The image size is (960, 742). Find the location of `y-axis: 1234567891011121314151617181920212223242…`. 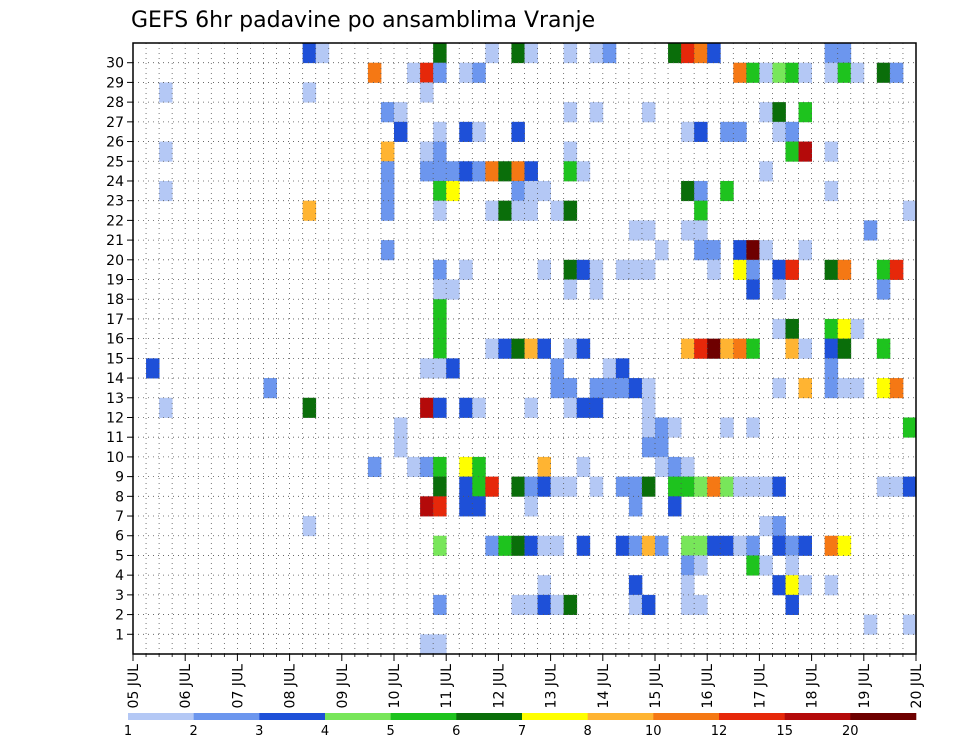

y-axis: 1234567891011121314151617181920212223242… is located at coordinates (119, 349).